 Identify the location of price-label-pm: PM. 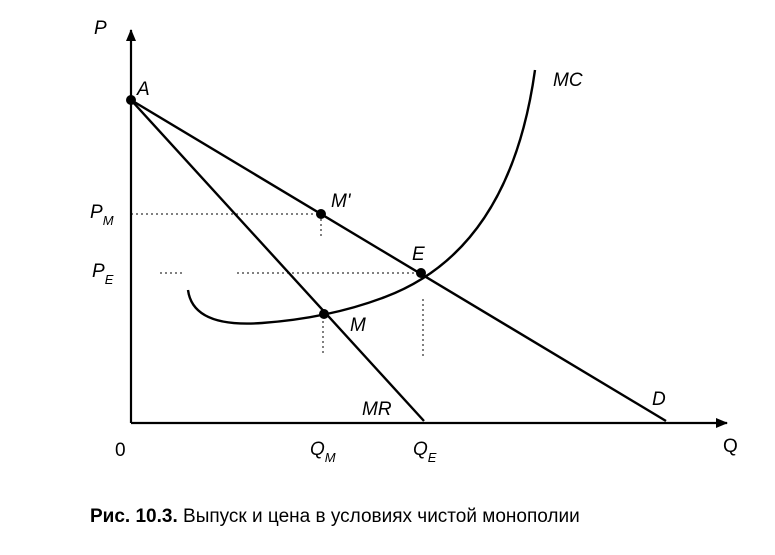
(102, 215).